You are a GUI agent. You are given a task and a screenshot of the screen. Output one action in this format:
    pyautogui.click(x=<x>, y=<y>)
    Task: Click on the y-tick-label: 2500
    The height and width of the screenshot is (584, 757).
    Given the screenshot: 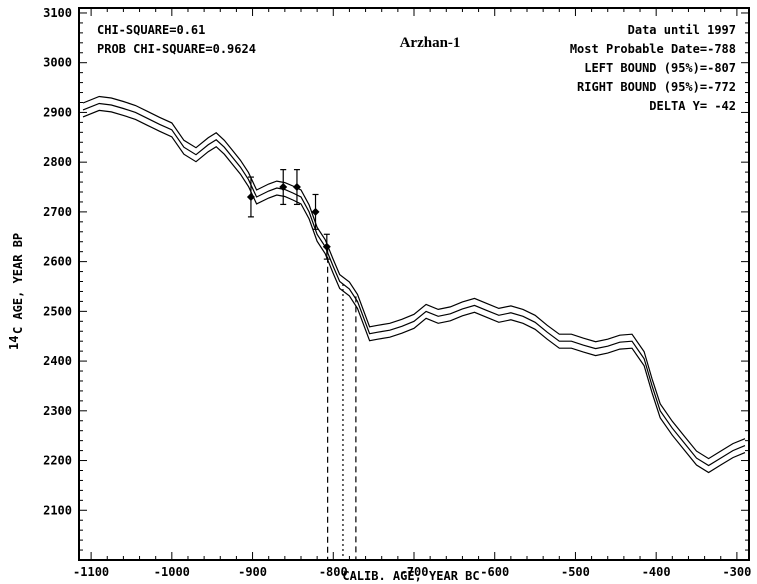 What is the action you would take?
    pyautogui.click(x=57, y=311)
    